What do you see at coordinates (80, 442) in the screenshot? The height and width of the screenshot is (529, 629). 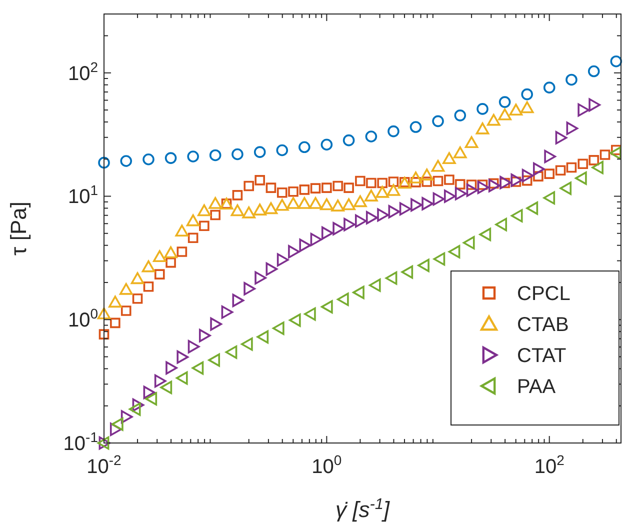 I see `y-tick-label: 10$^{-1}$` at bounding box center [80, 442].